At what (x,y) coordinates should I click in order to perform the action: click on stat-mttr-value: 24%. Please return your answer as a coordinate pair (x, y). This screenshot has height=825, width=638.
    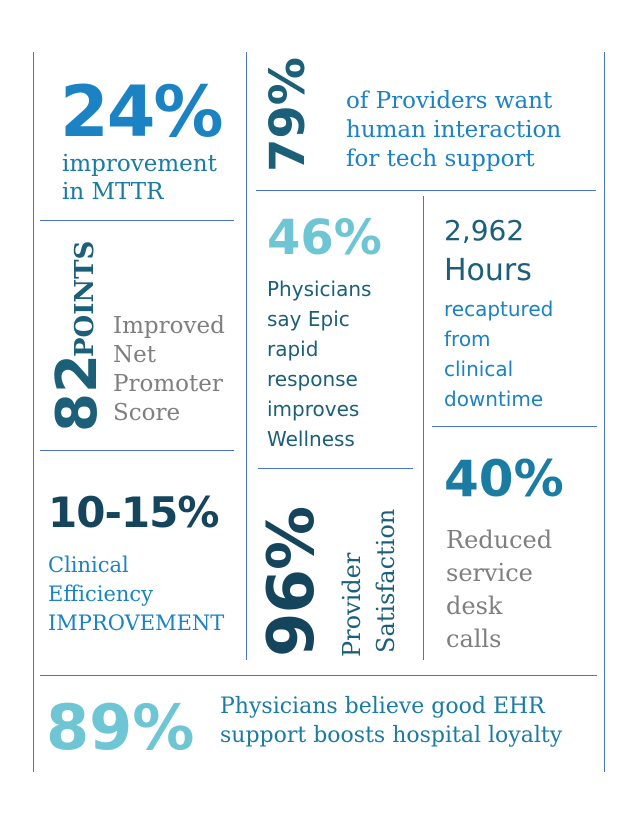
    Looking at the image, I should click on (142, 112).